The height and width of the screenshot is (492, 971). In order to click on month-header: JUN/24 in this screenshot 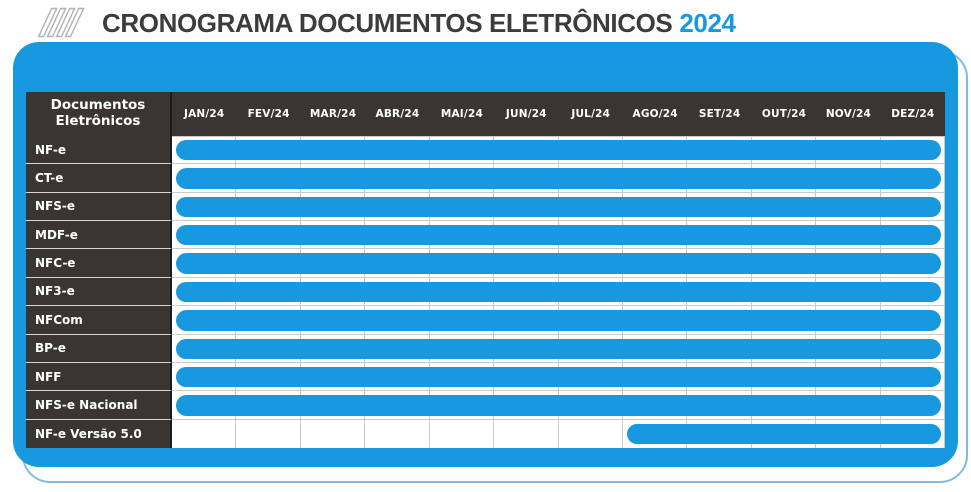, I will do `click(526, 114)`.